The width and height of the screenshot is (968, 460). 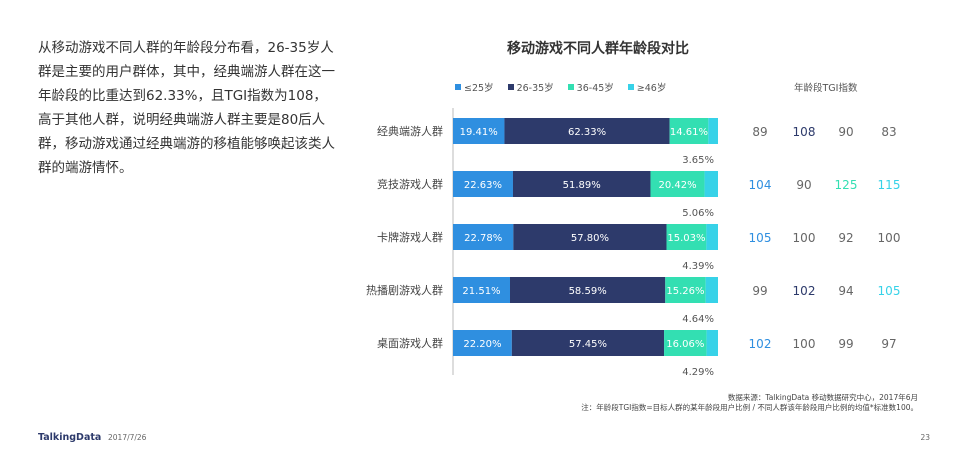 I want to click on brand-logo: TalkingData, so click(x=70, y=437).